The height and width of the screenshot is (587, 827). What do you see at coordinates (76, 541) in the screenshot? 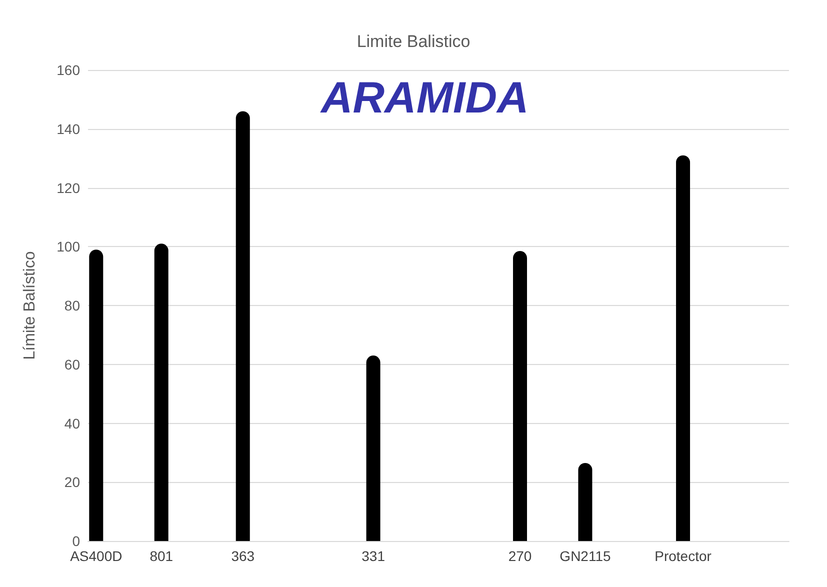
I see `y-tick-label: 0` at bounding box center [76, 541].